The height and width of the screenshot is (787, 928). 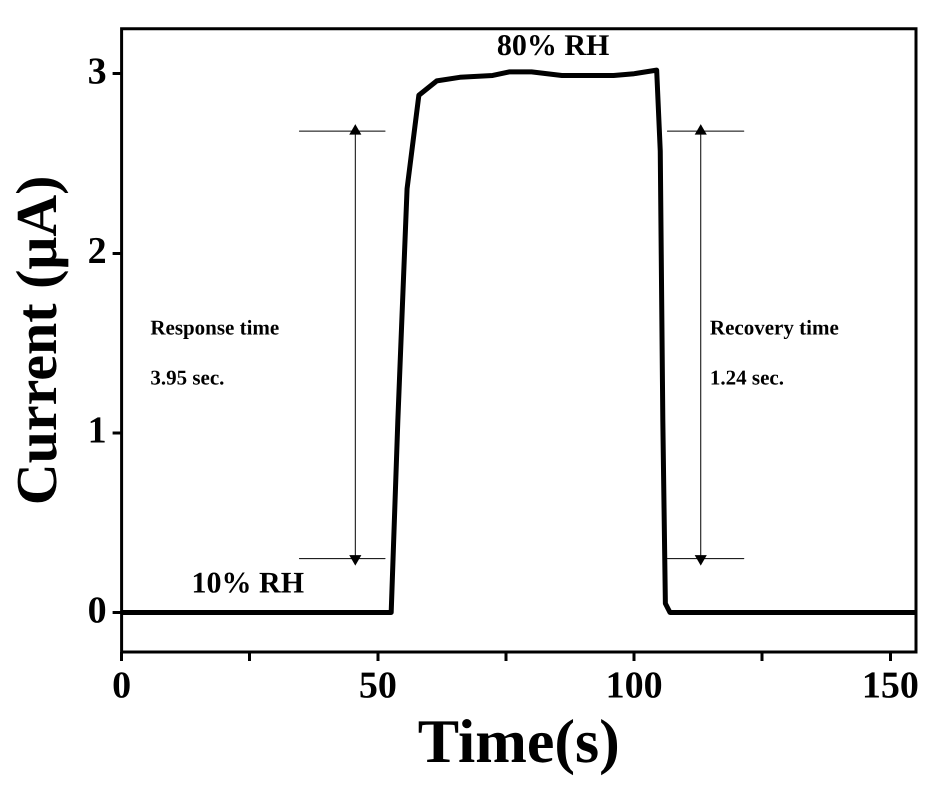 I want to click on y-axis-title: Current (μA), so click(x=36, y=341).